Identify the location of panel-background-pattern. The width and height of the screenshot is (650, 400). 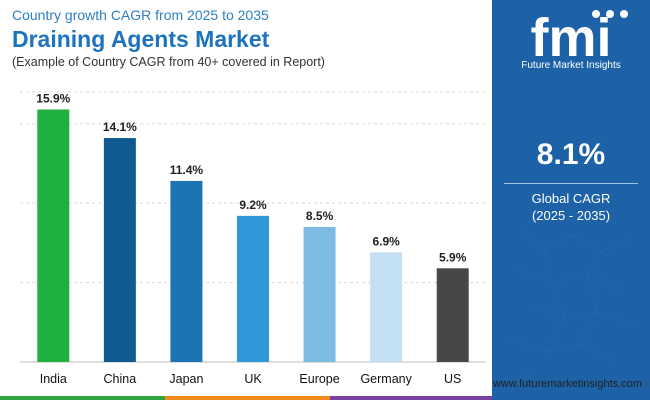
(572, 301).